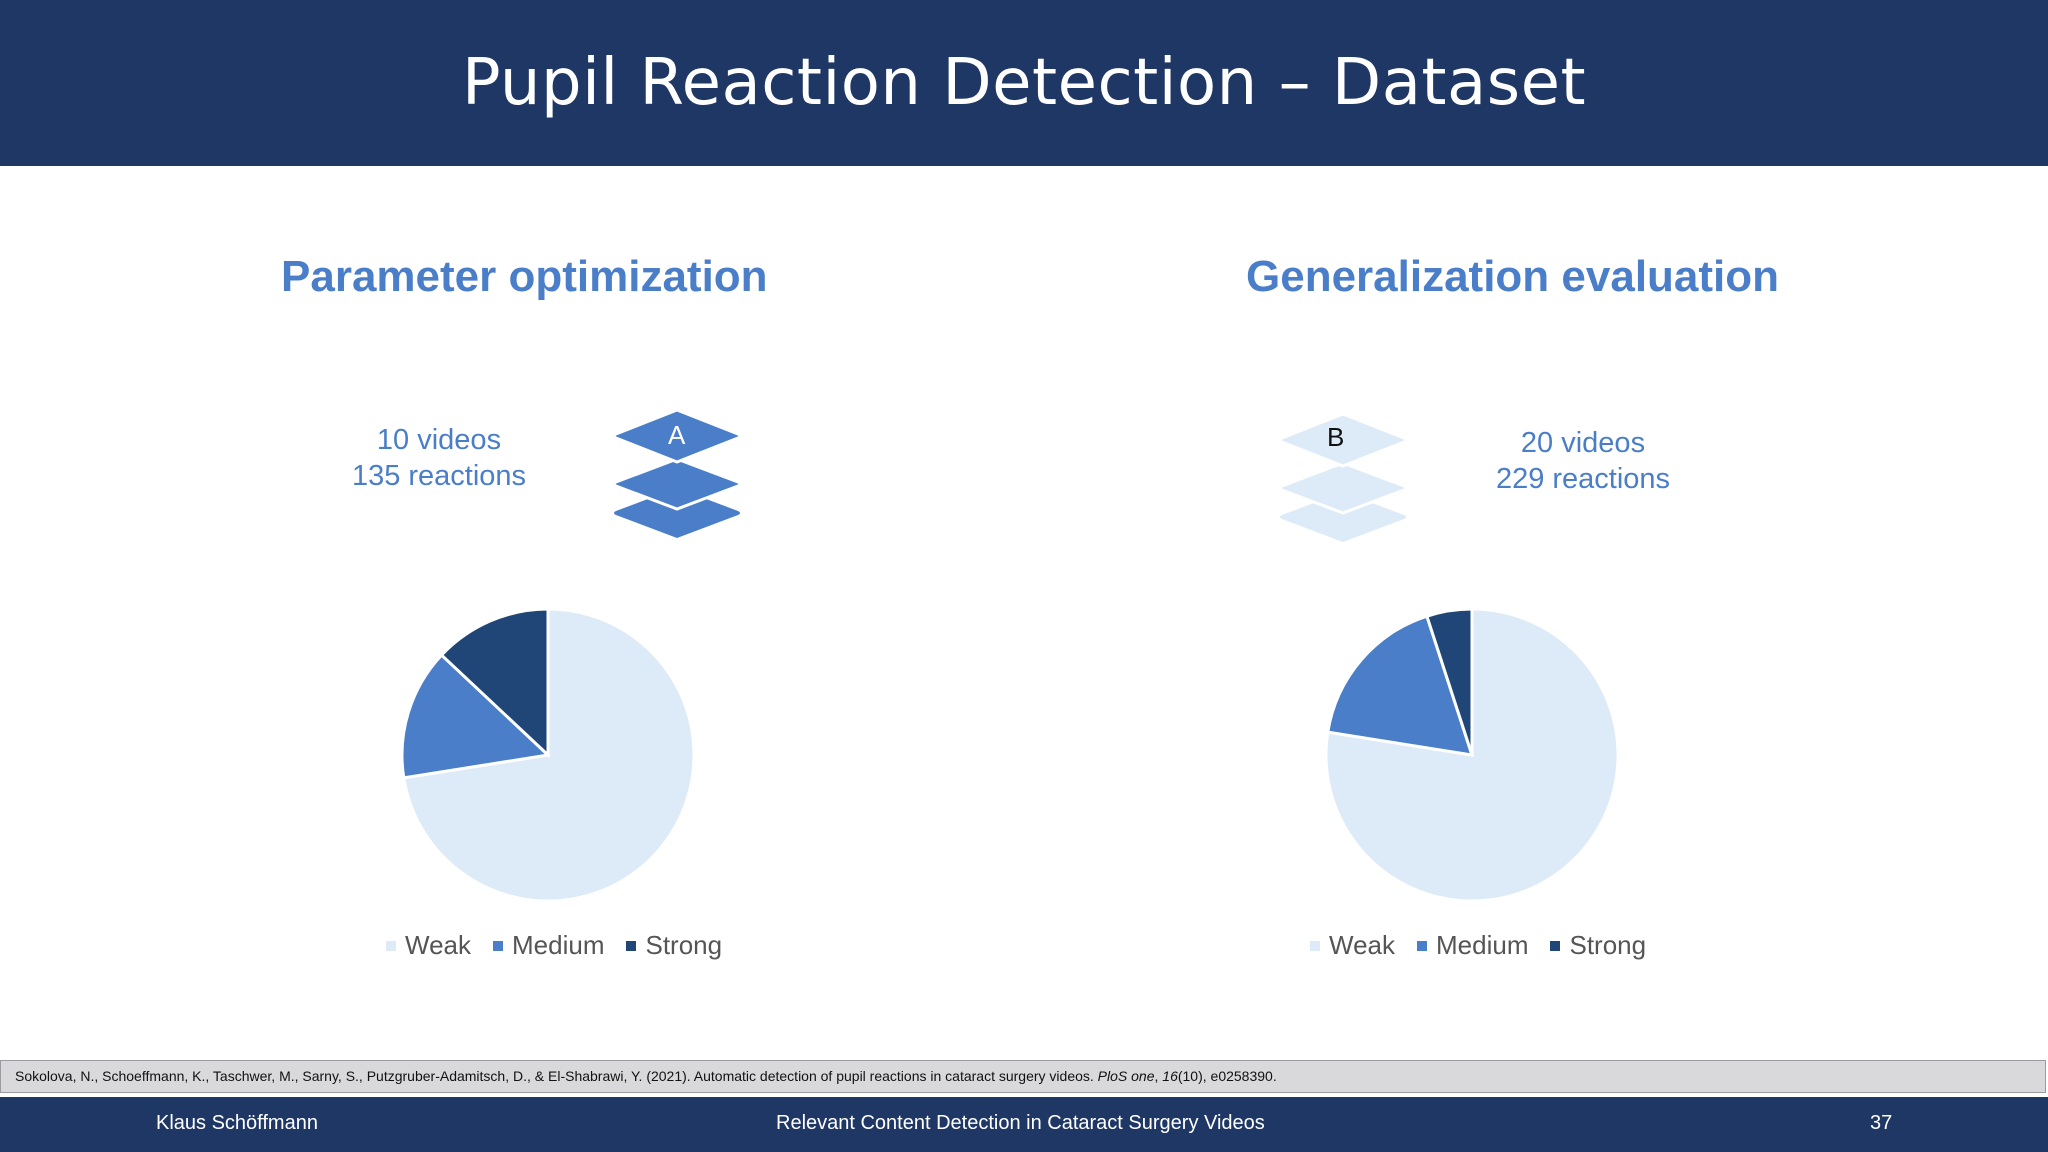 Image resolution: width=2048 pixels, height=1152 pixels. I want to click on citation-sep: ,, so click(1158, 1076).